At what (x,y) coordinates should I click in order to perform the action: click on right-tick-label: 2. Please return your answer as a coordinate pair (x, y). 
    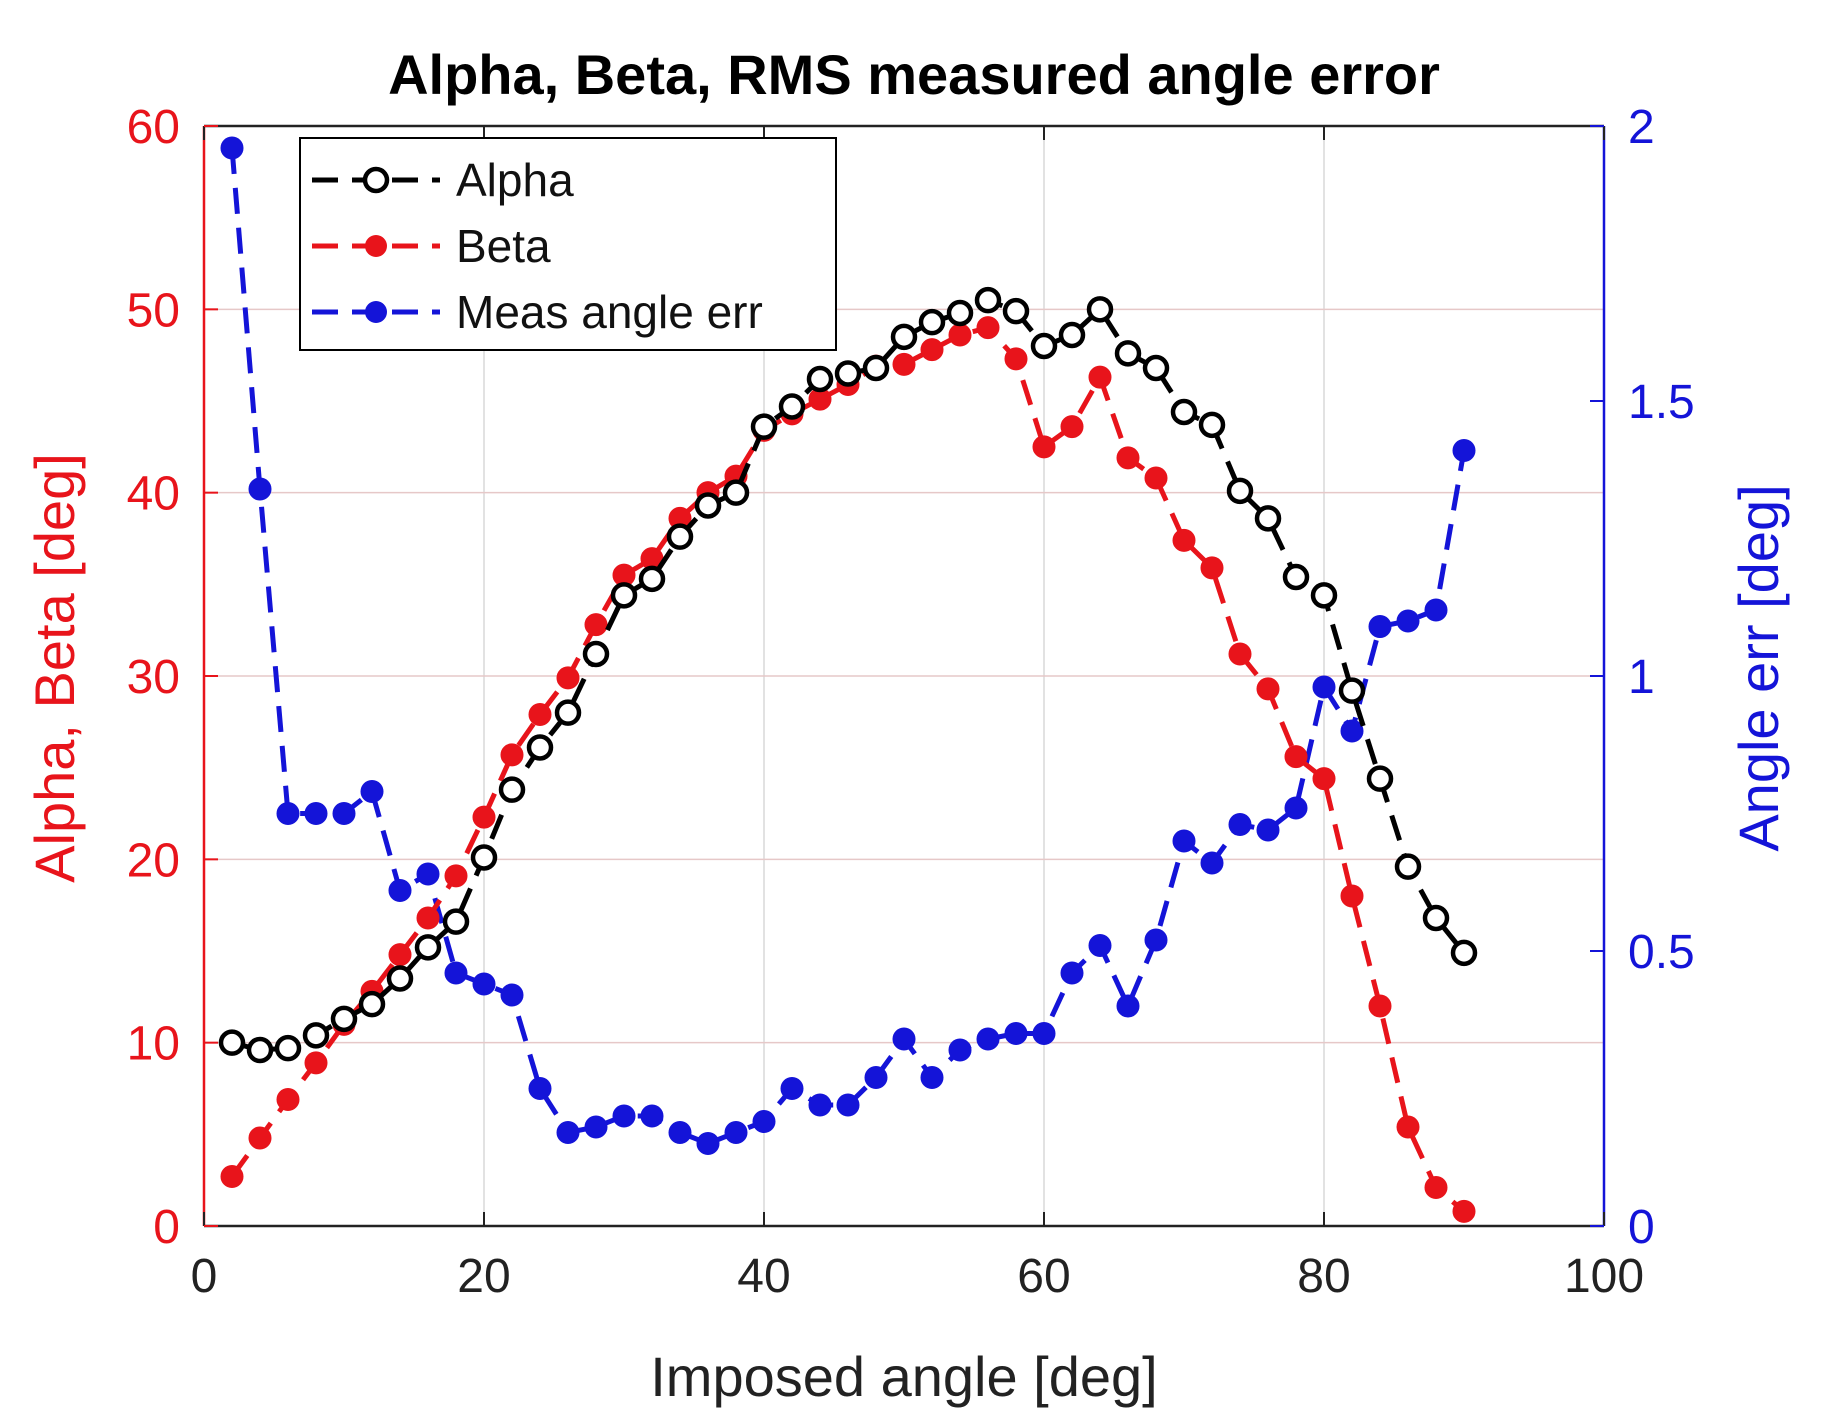
    Looking at the image, I should click on (1641, 127).